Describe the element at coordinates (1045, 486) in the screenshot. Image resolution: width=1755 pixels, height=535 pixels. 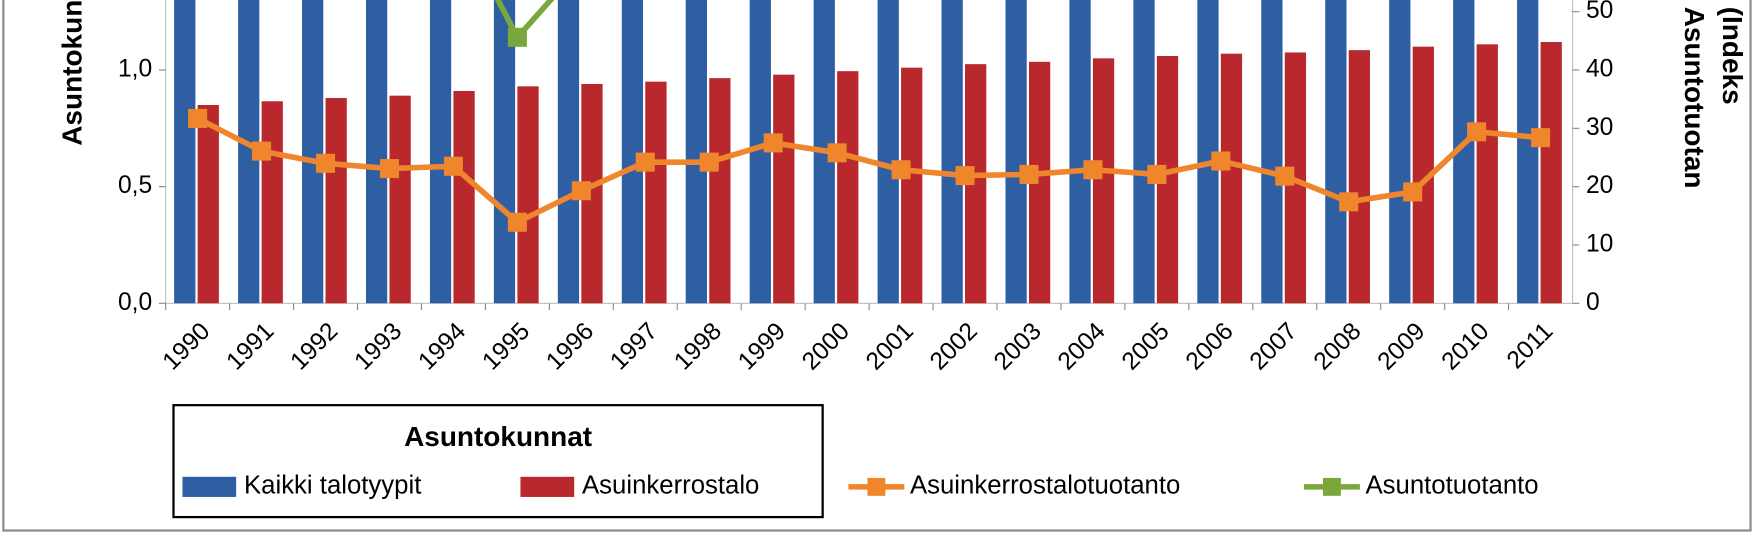
I see `legend-label: Asuinkerrostalotuotanto` at that location.